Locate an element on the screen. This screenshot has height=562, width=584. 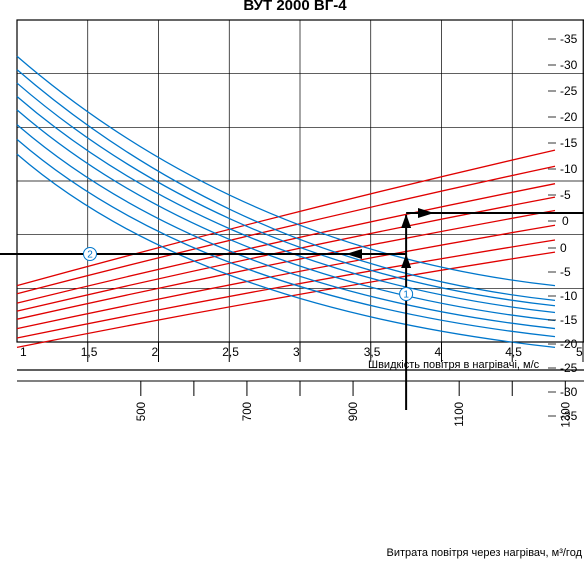
series-label-red: -20 is located at coordinates (569, 117).